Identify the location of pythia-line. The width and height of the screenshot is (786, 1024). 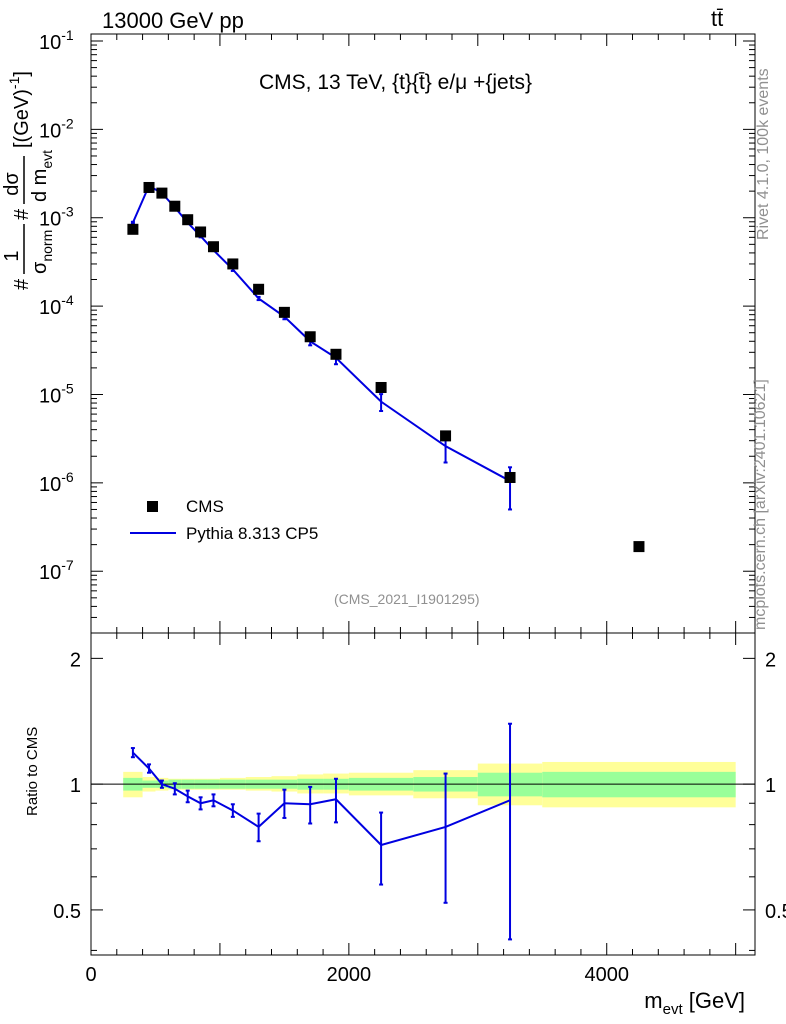
(321, 333).